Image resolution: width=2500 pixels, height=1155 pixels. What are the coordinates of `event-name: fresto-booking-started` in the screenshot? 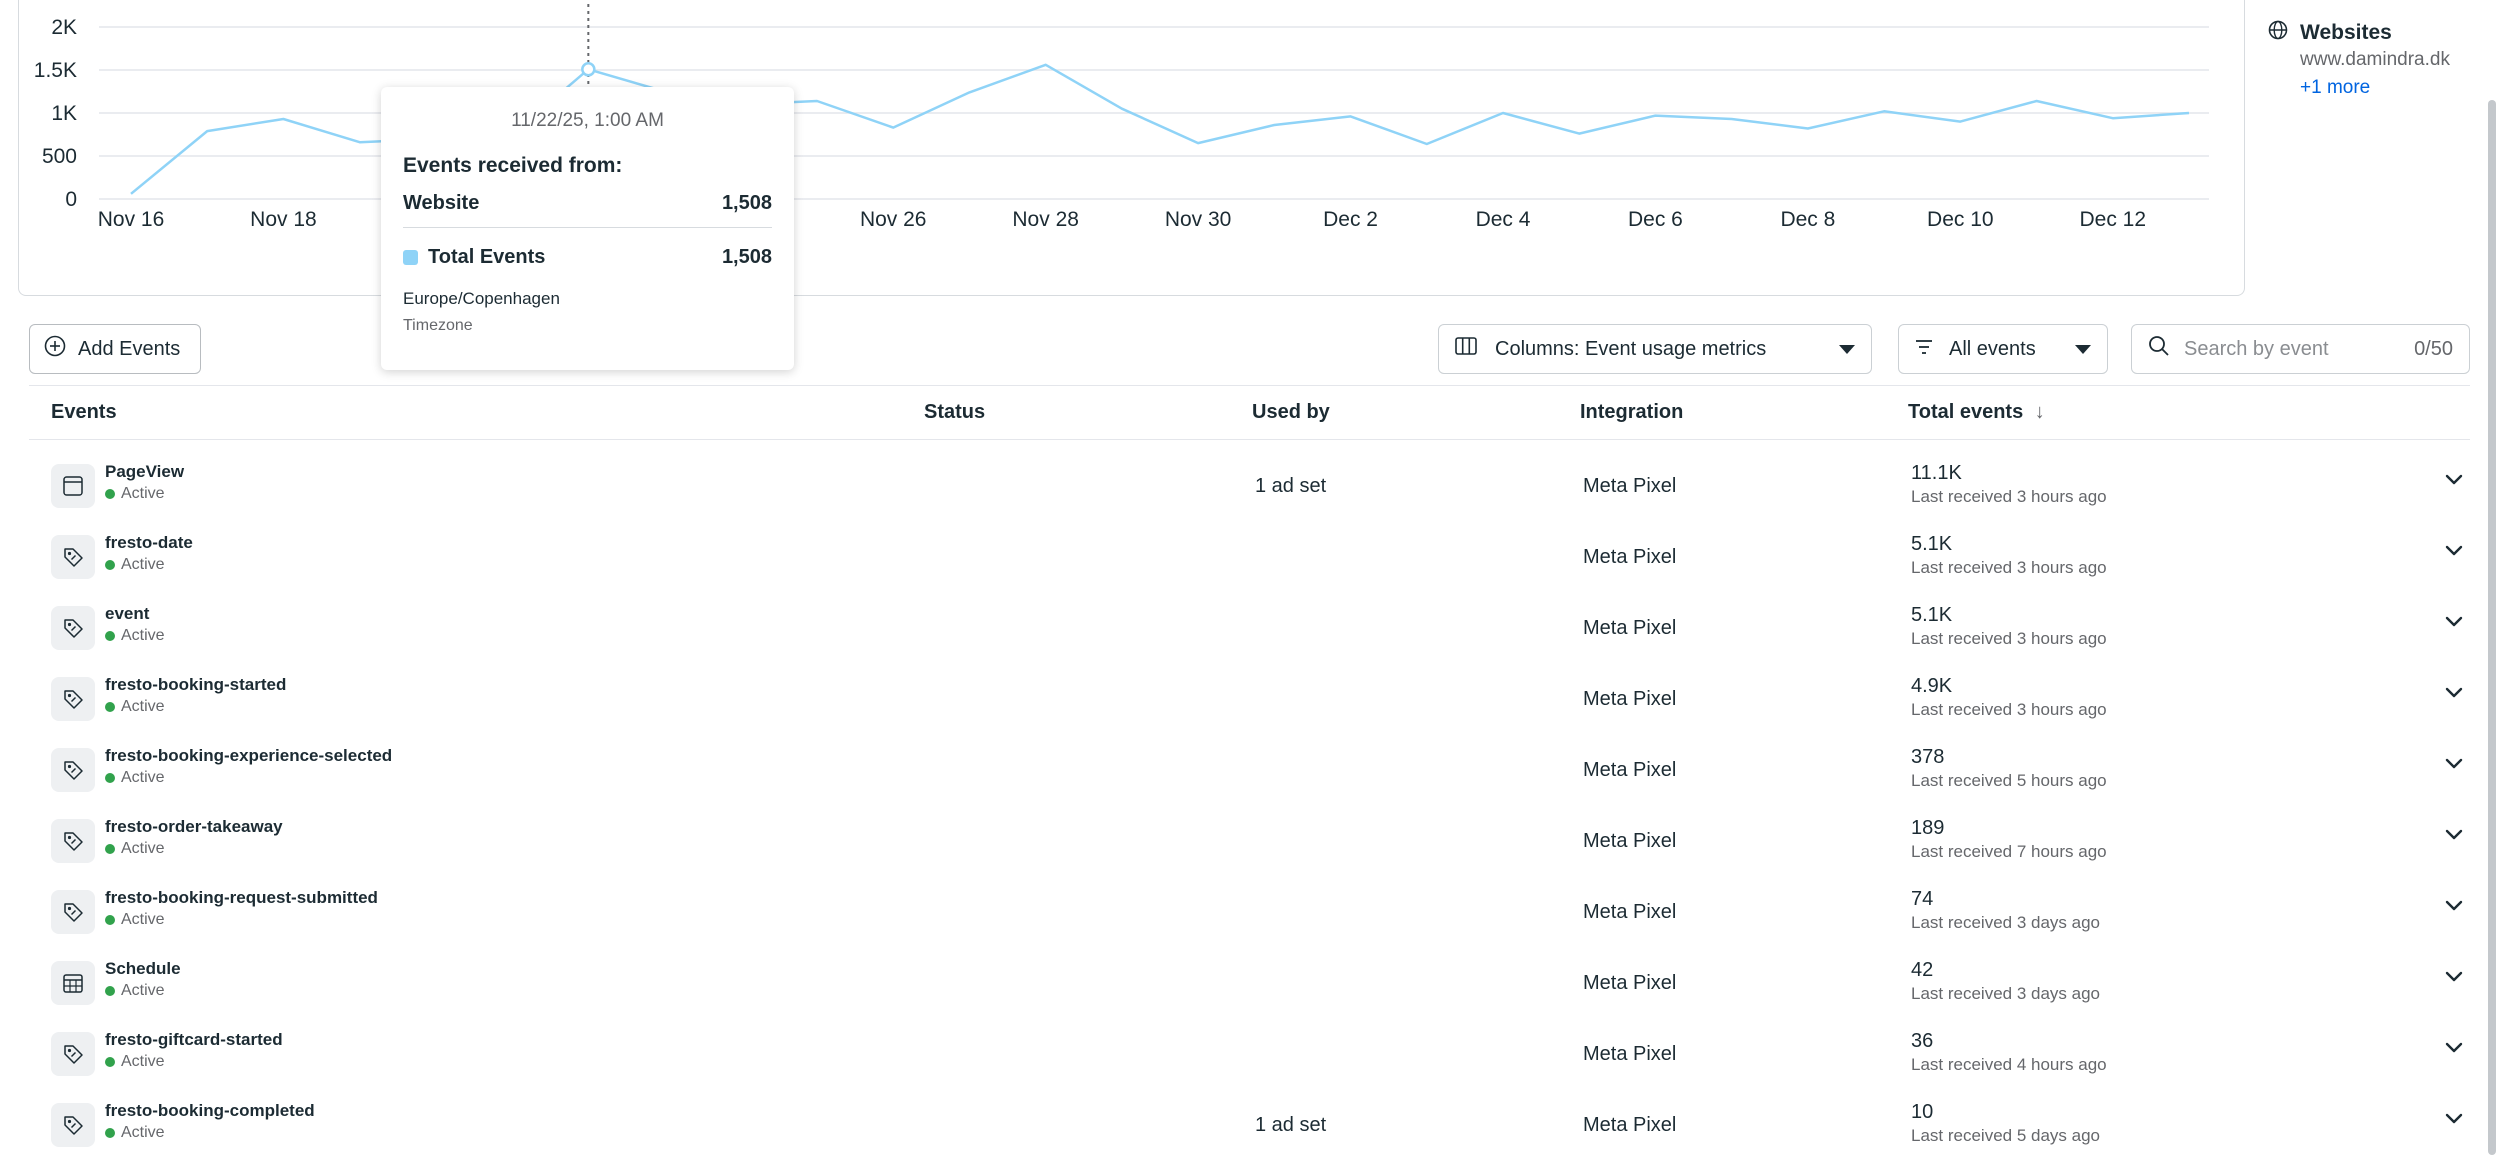 It's located at (196, 684).